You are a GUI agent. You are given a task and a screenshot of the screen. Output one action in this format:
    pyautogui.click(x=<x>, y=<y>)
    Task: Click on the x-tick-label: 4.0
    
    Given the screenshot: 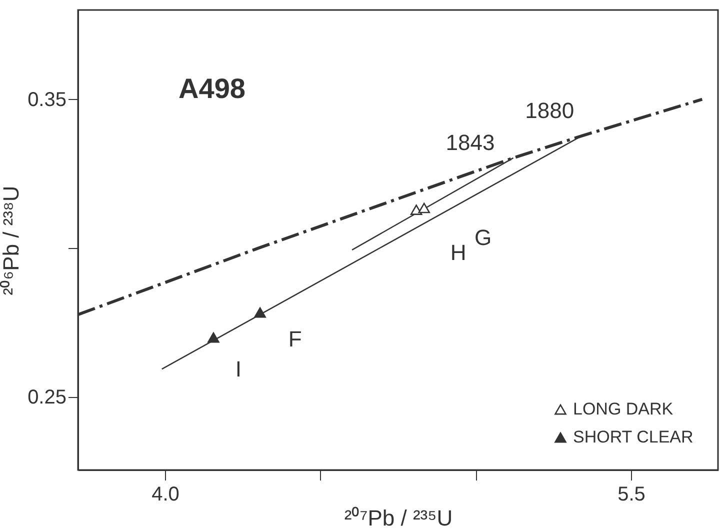 What is the action you would take?
    pyautogui.click(x=166, y=495)
    